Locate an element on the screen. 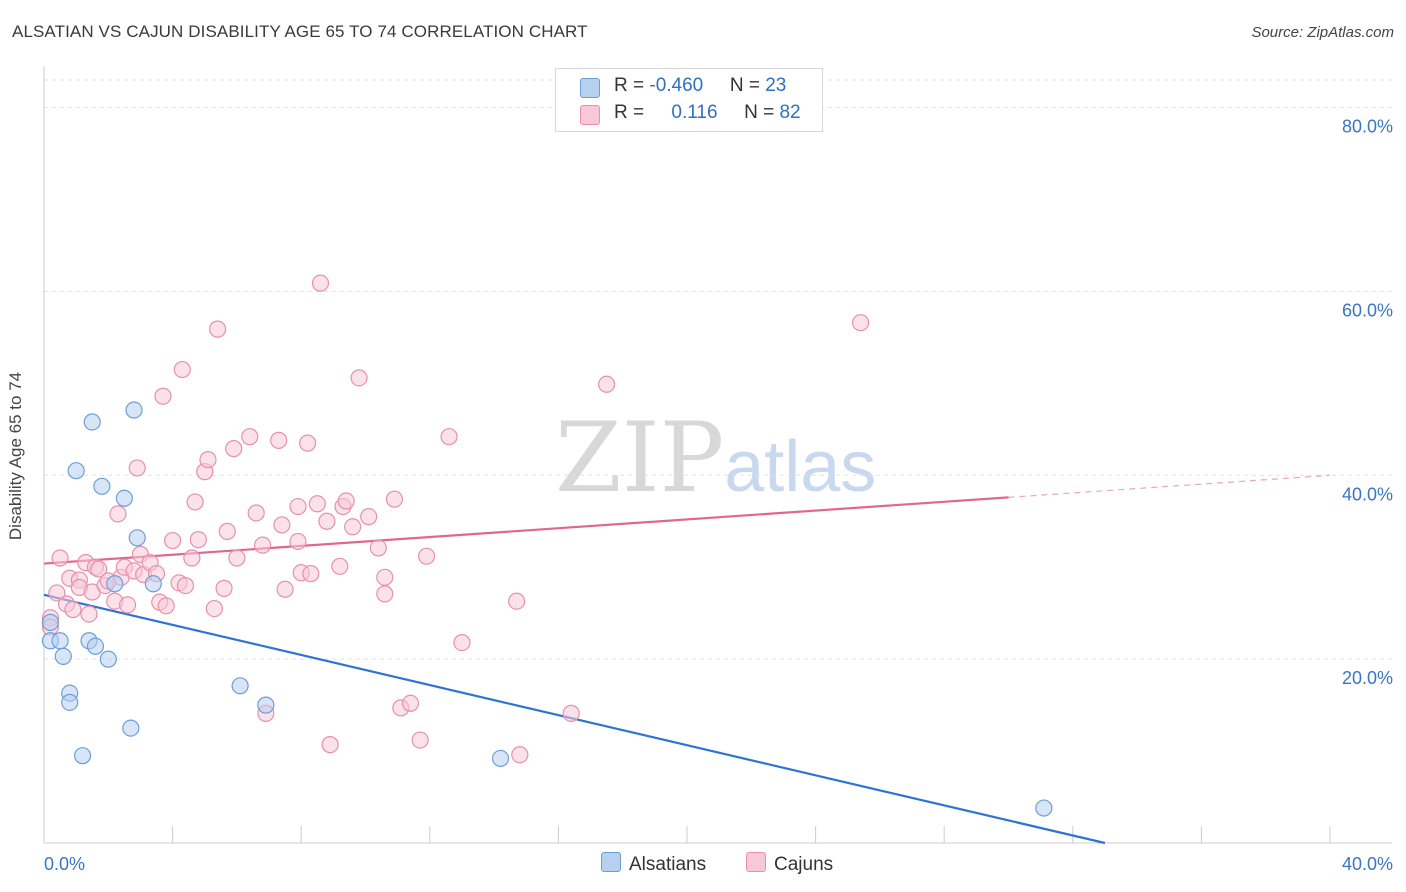 The width and height of the screenshot is (1406, 892). legend-cajuns: Cajuns is located at coordinates (789, 864).